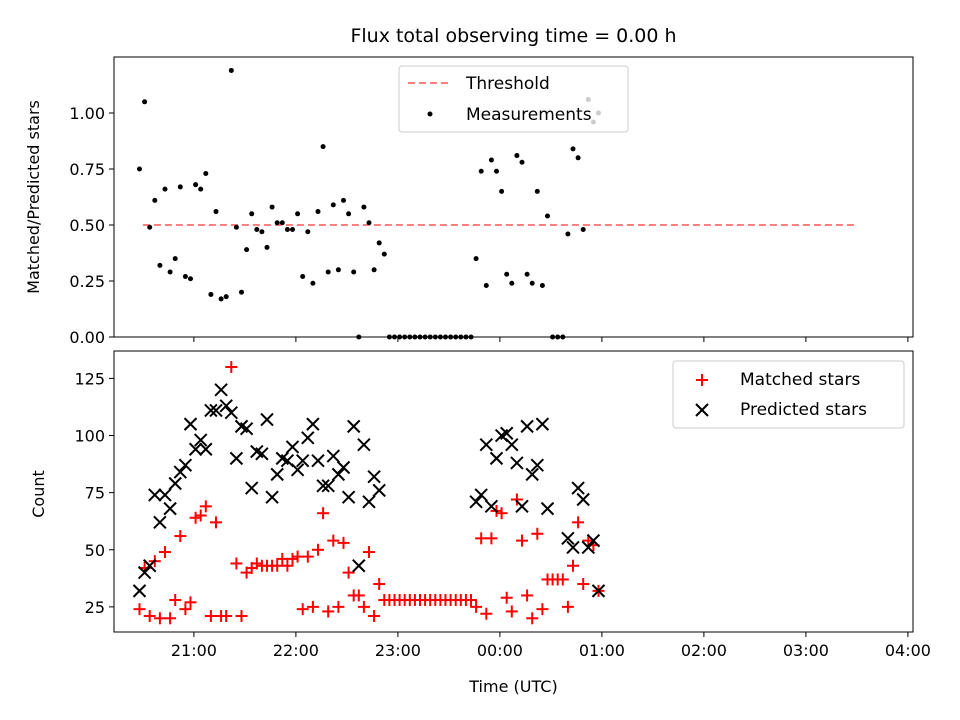  What do you see at coordinates (529, 115) in the screenshot?
I see `legend-measurements-label: Measurements` at bounding box center [529, 115].